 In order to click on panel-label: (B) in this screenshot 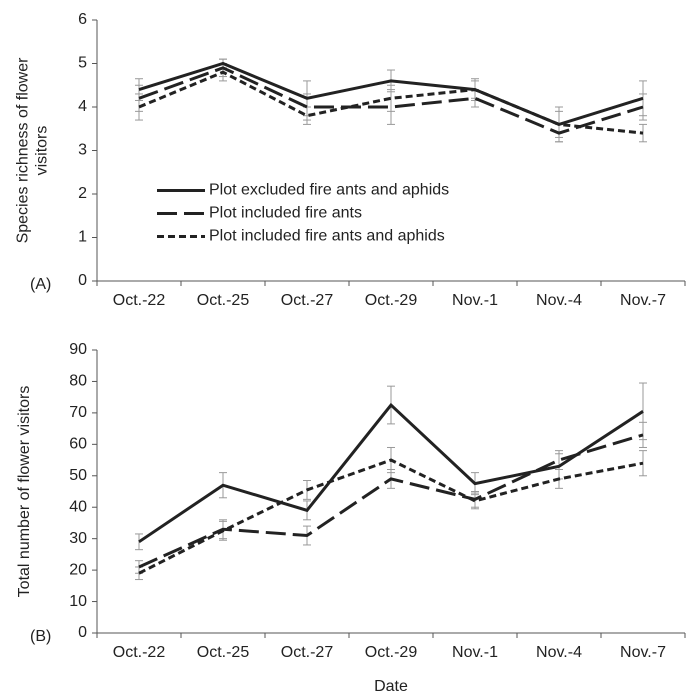, I will do `click(40, 636)`.